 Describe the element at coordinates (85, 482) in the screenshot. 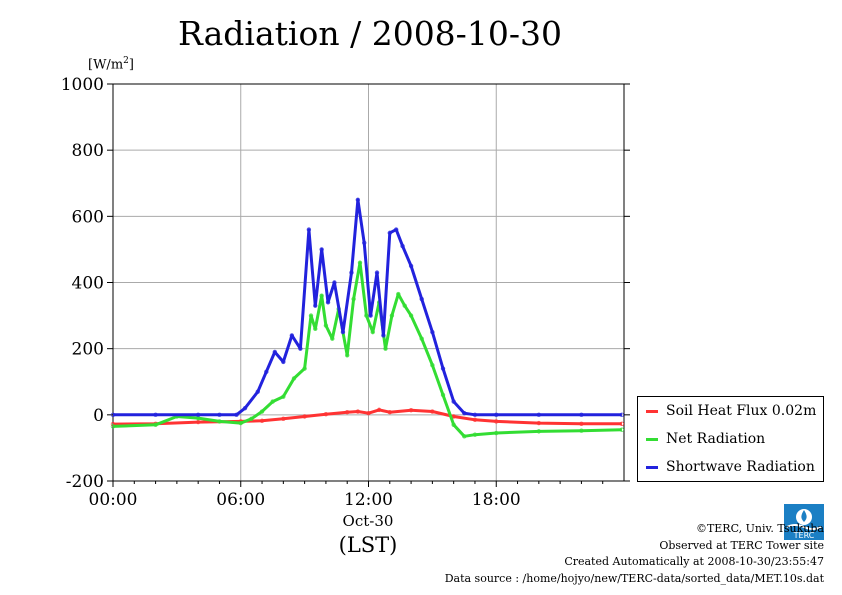

I see `y-tick-label: -200` at that location.